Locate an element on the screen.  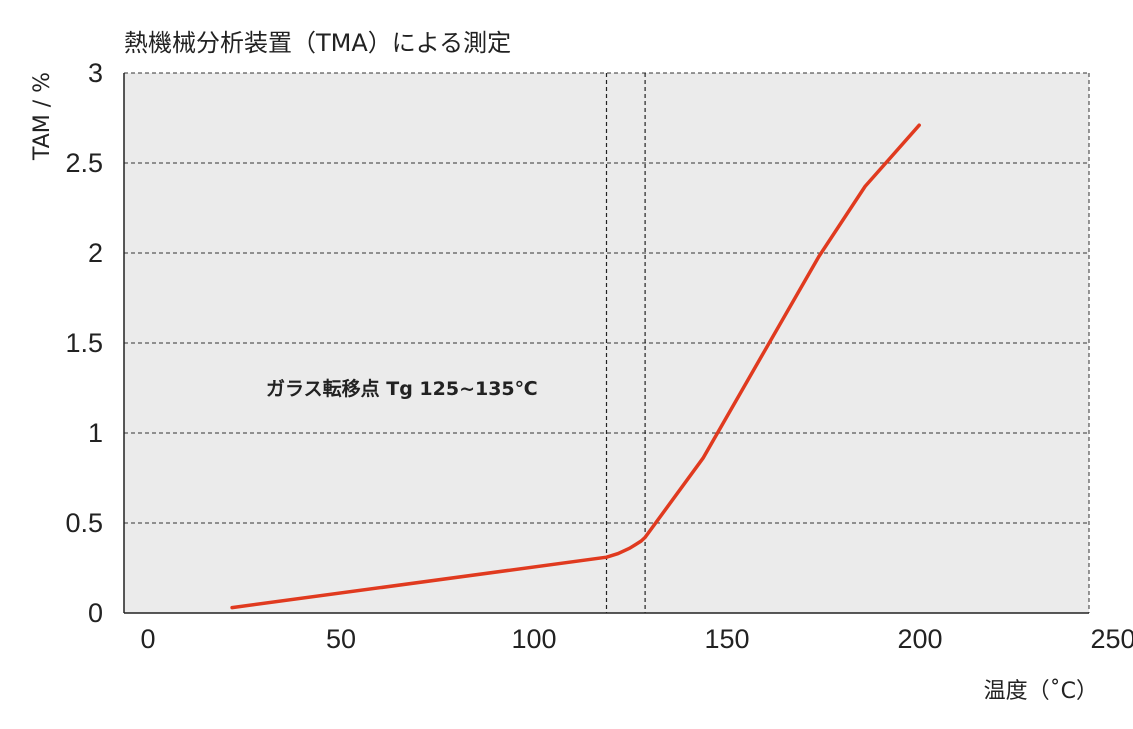
x-axis-label: 温度（˚C） is located at coordinates (1041, 691).